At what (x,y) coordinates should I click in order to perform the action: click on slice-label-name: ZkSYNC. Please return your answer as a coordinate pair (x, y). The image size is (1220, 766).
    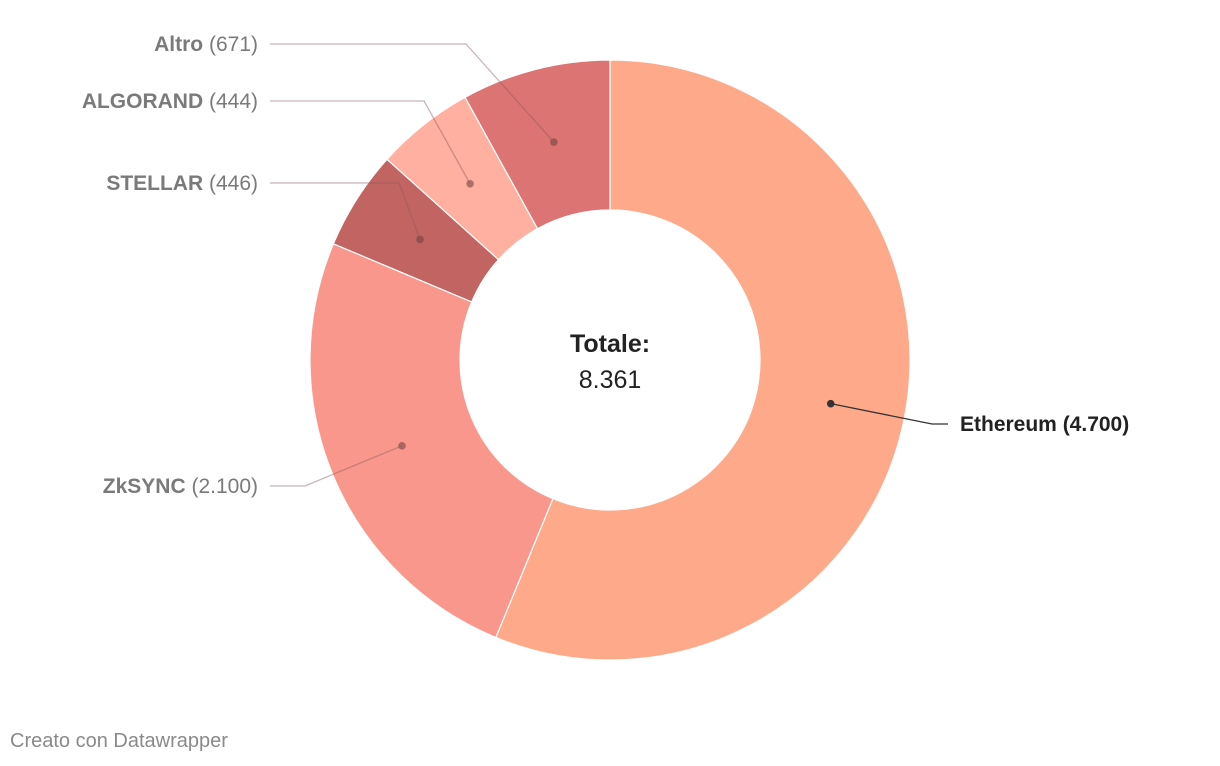
    Looking at the image, I should click on (144, 486).